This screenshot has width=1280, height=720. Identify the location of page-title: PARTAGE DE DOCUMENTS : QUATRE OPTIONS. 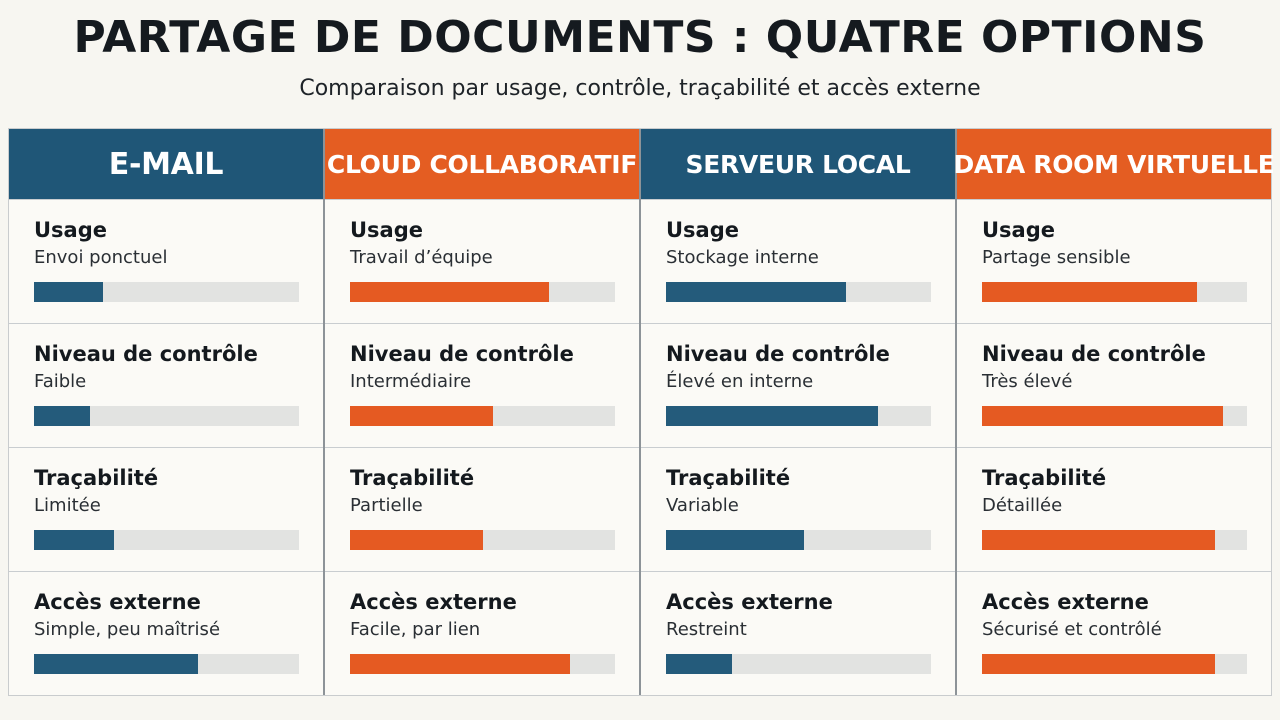
(640, 37).